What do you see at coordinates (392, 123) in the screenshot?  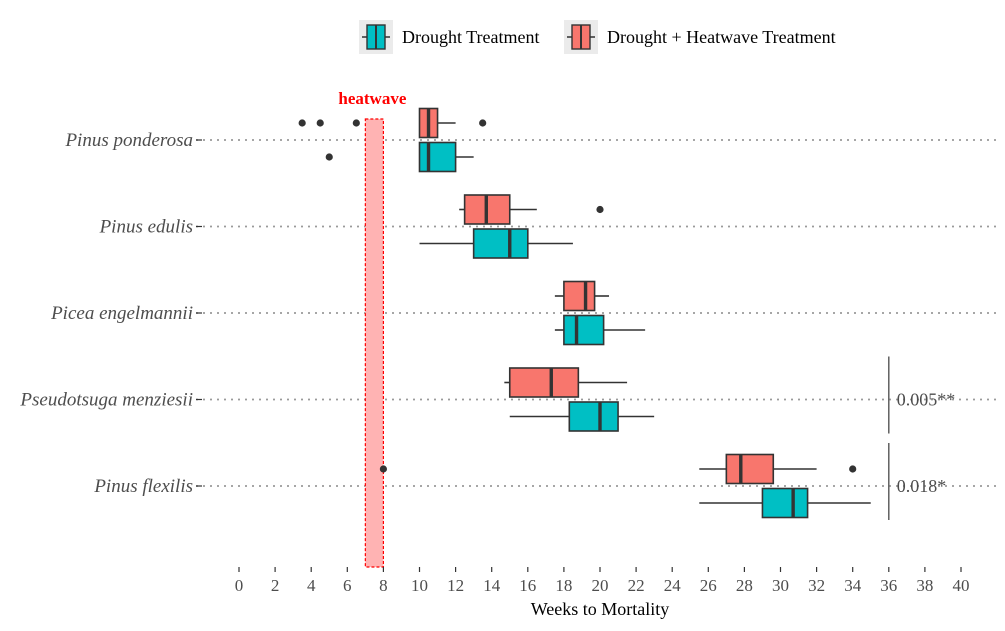 I see `box-drought-heatwave-treatment-pinus-ponderosa` at bounding box center [392, 123].